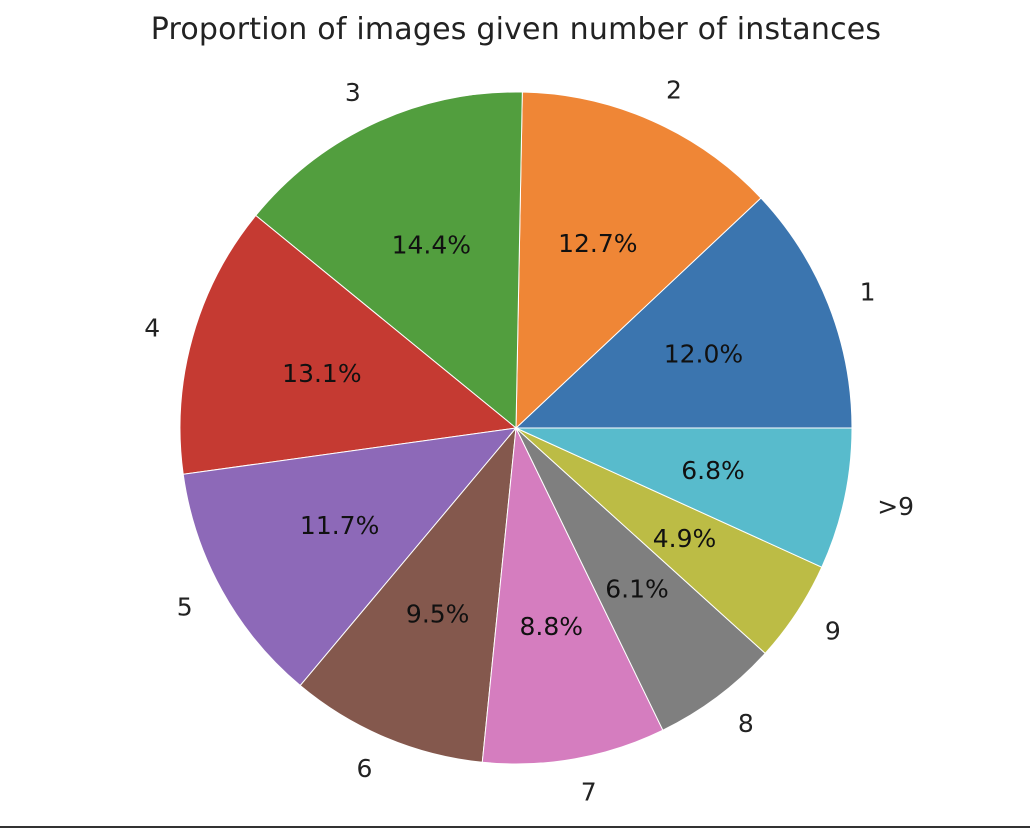  What do you see at coordinates (152, 328) in the screenshot?
I see `category-label: 4` at bounding box center [152, 328].